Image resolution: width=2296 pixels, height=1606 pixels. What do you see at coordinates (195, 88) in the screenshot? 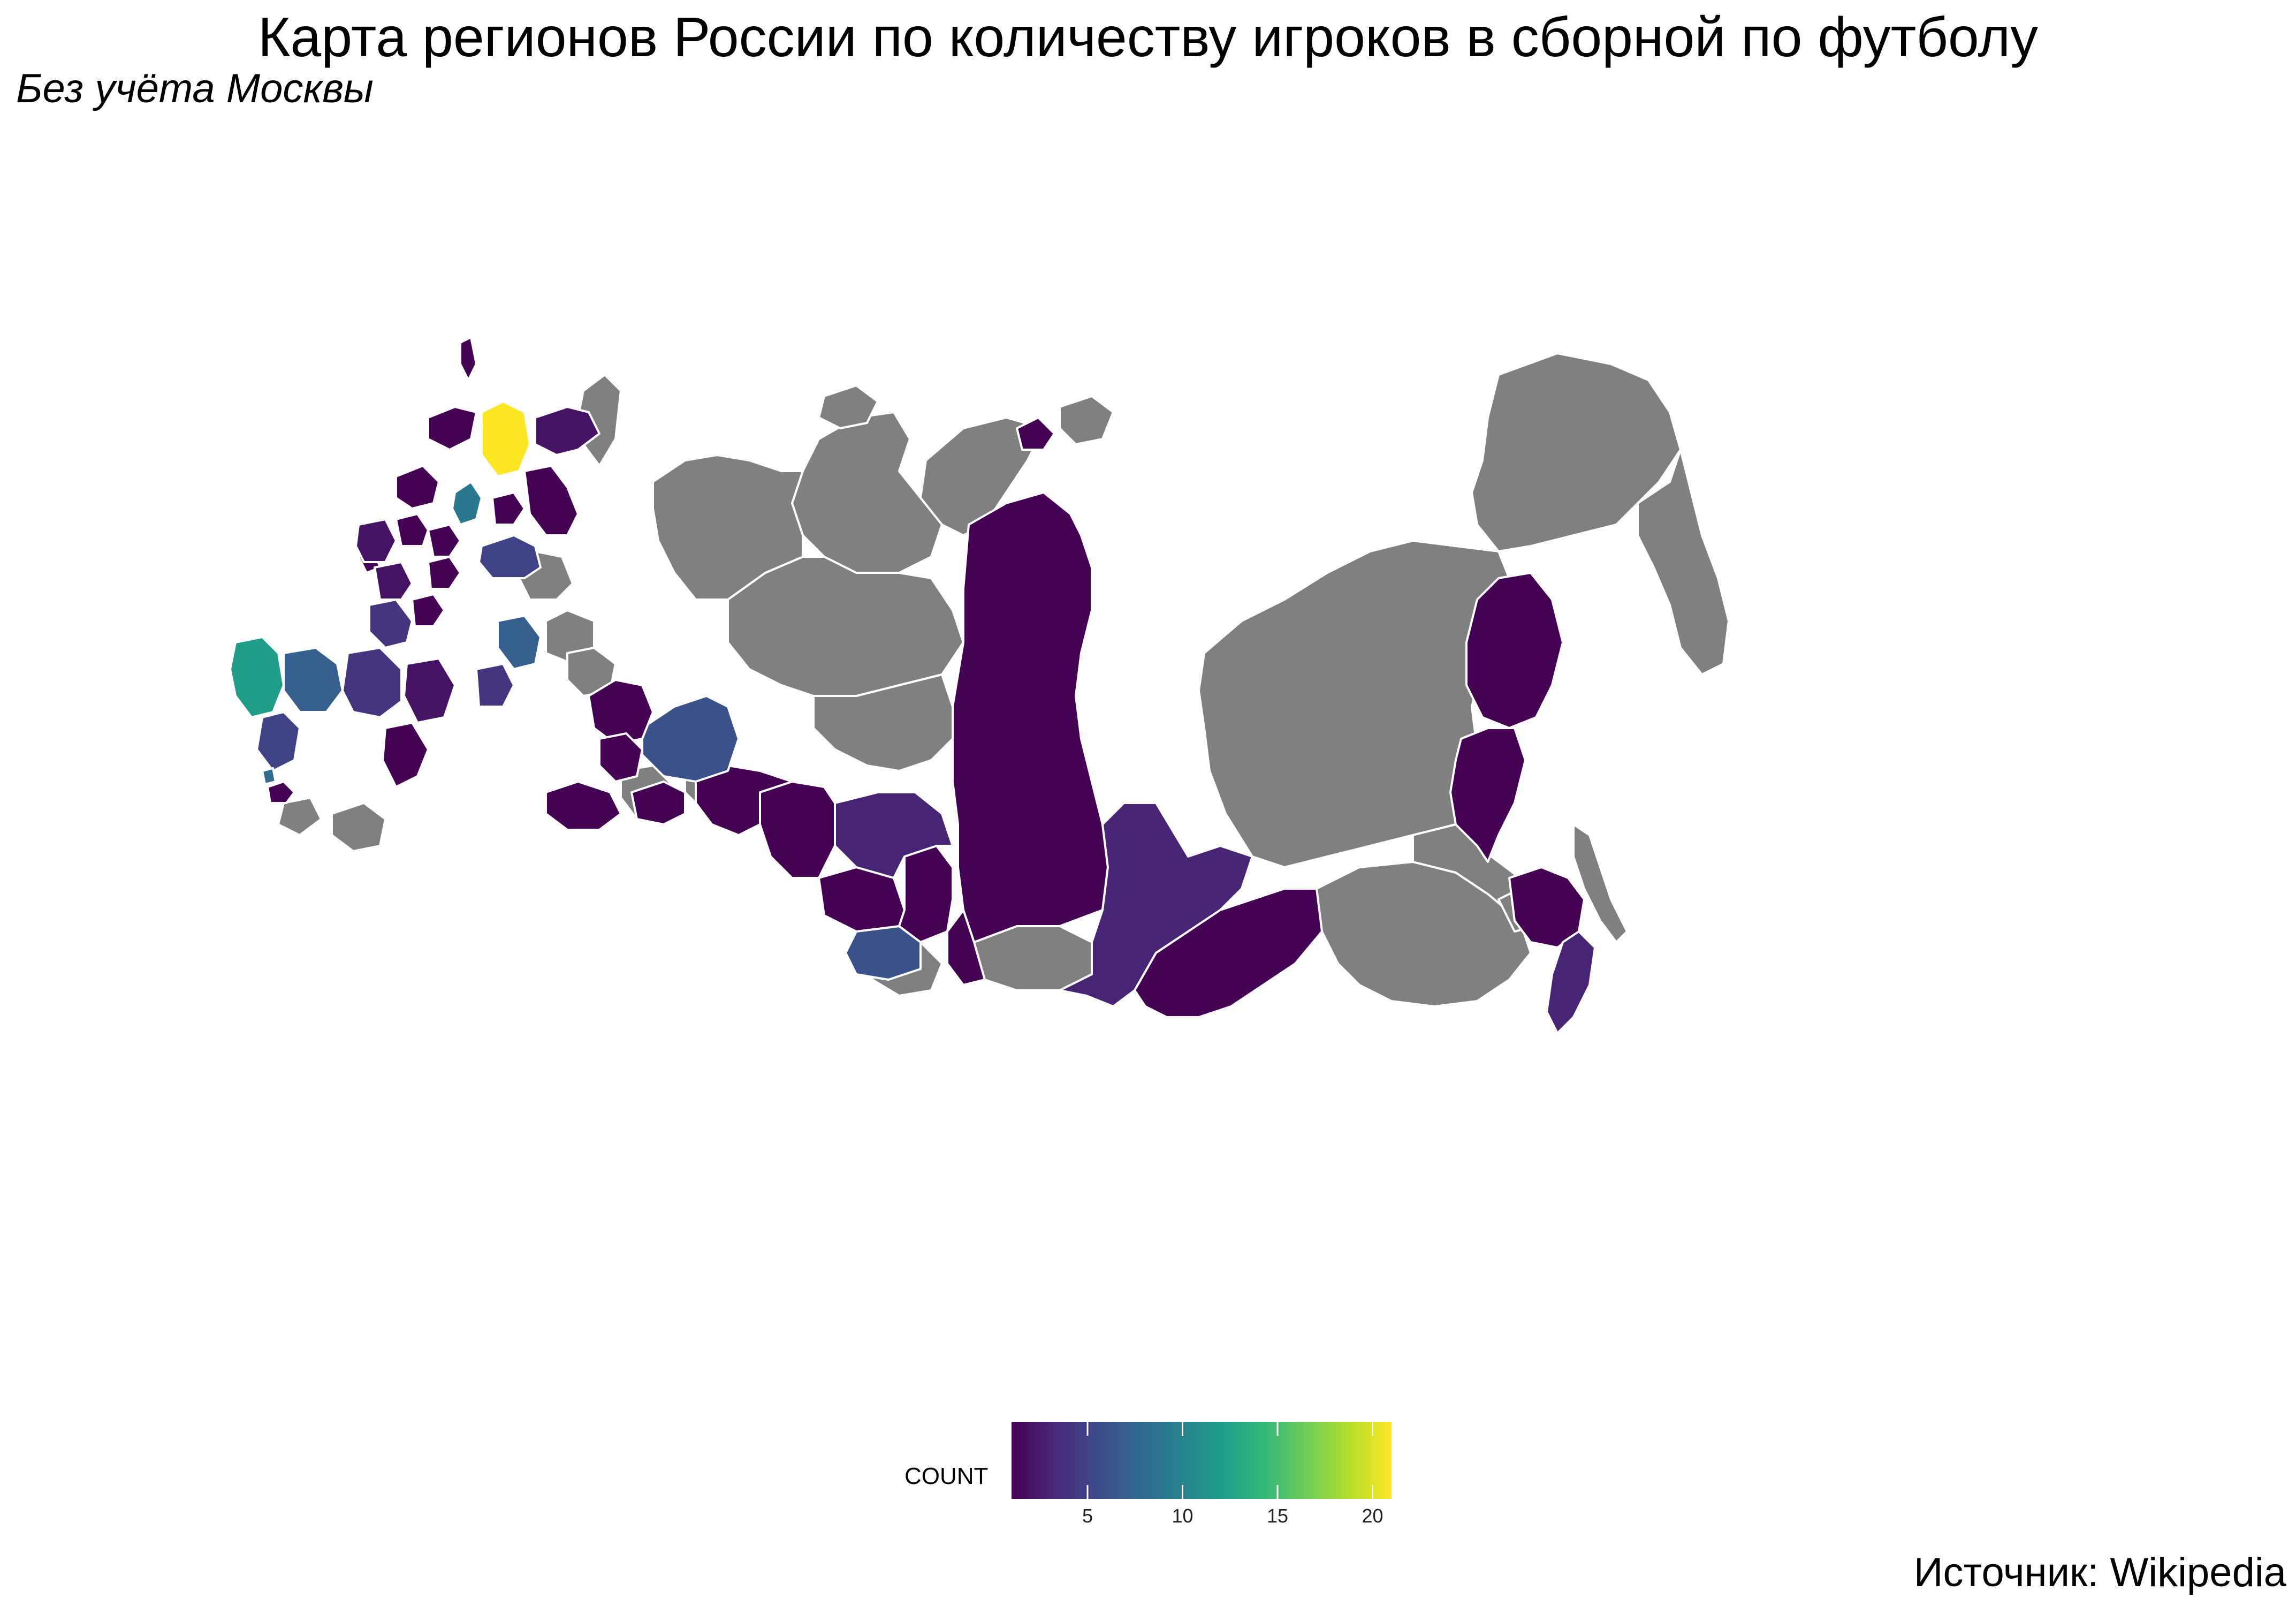
I see `map-subtitle: Без учёта Москвы` at bounding box center [195, 88].